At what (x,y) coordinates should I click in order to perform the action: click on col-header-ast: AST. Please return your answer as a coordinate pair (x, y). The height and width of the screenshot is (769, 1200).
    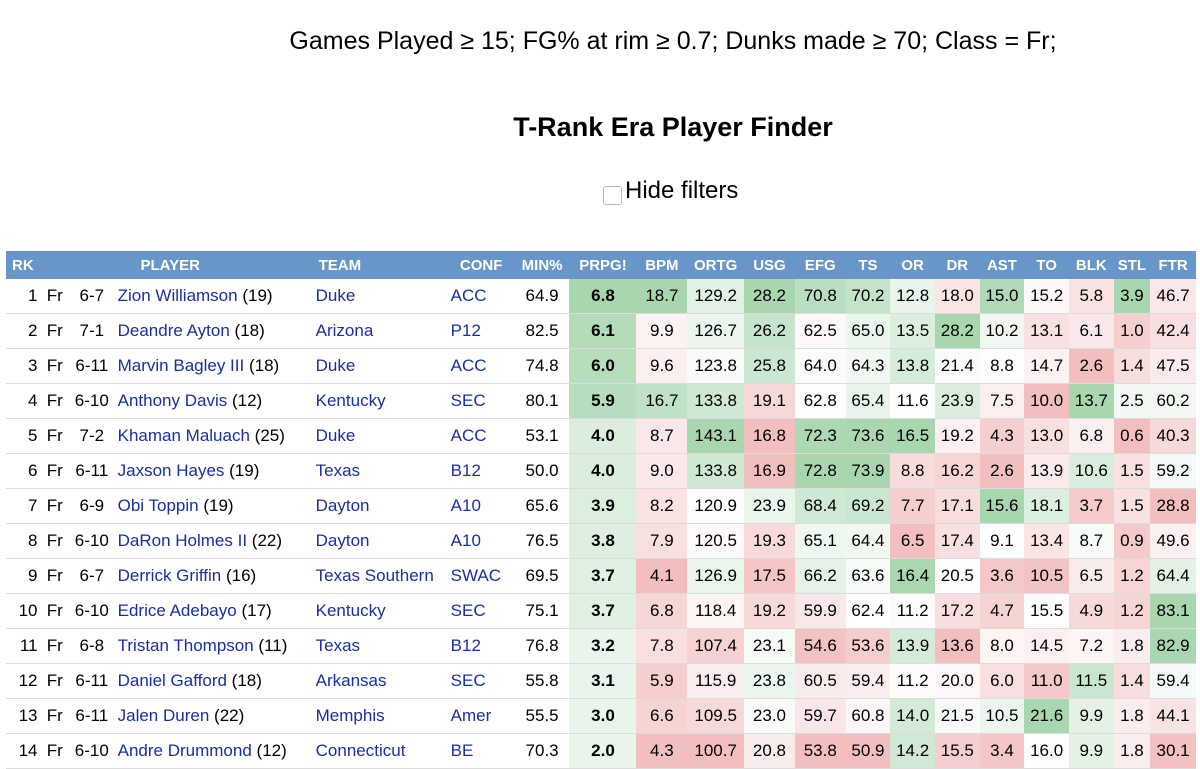
    Looking at the image, I should click on (1002, 265).